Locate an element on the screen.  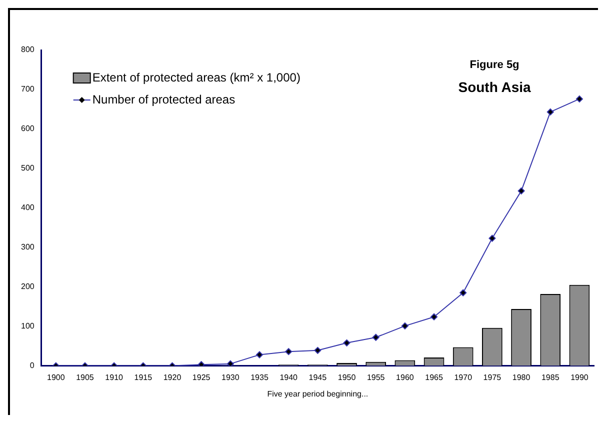
x-tick-label: 1930 is located at coordinates (231, 377).